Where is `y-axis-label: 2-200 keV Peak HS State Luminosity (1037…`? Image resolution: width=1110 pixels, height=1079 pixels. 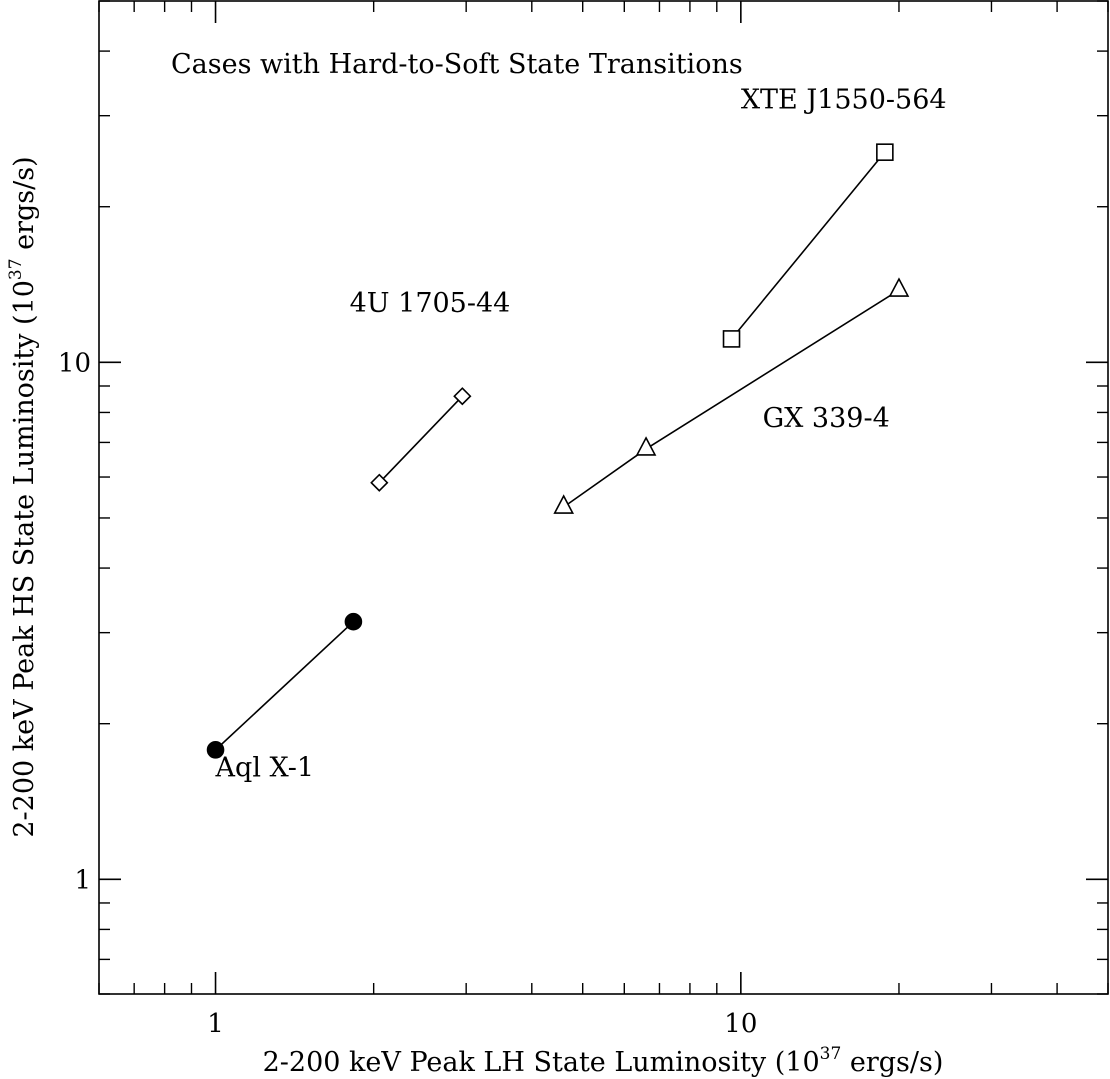 y-axis-label: 2-200 keV Peak HS State Luminosity (1037… is located at coordinates (23, 496).